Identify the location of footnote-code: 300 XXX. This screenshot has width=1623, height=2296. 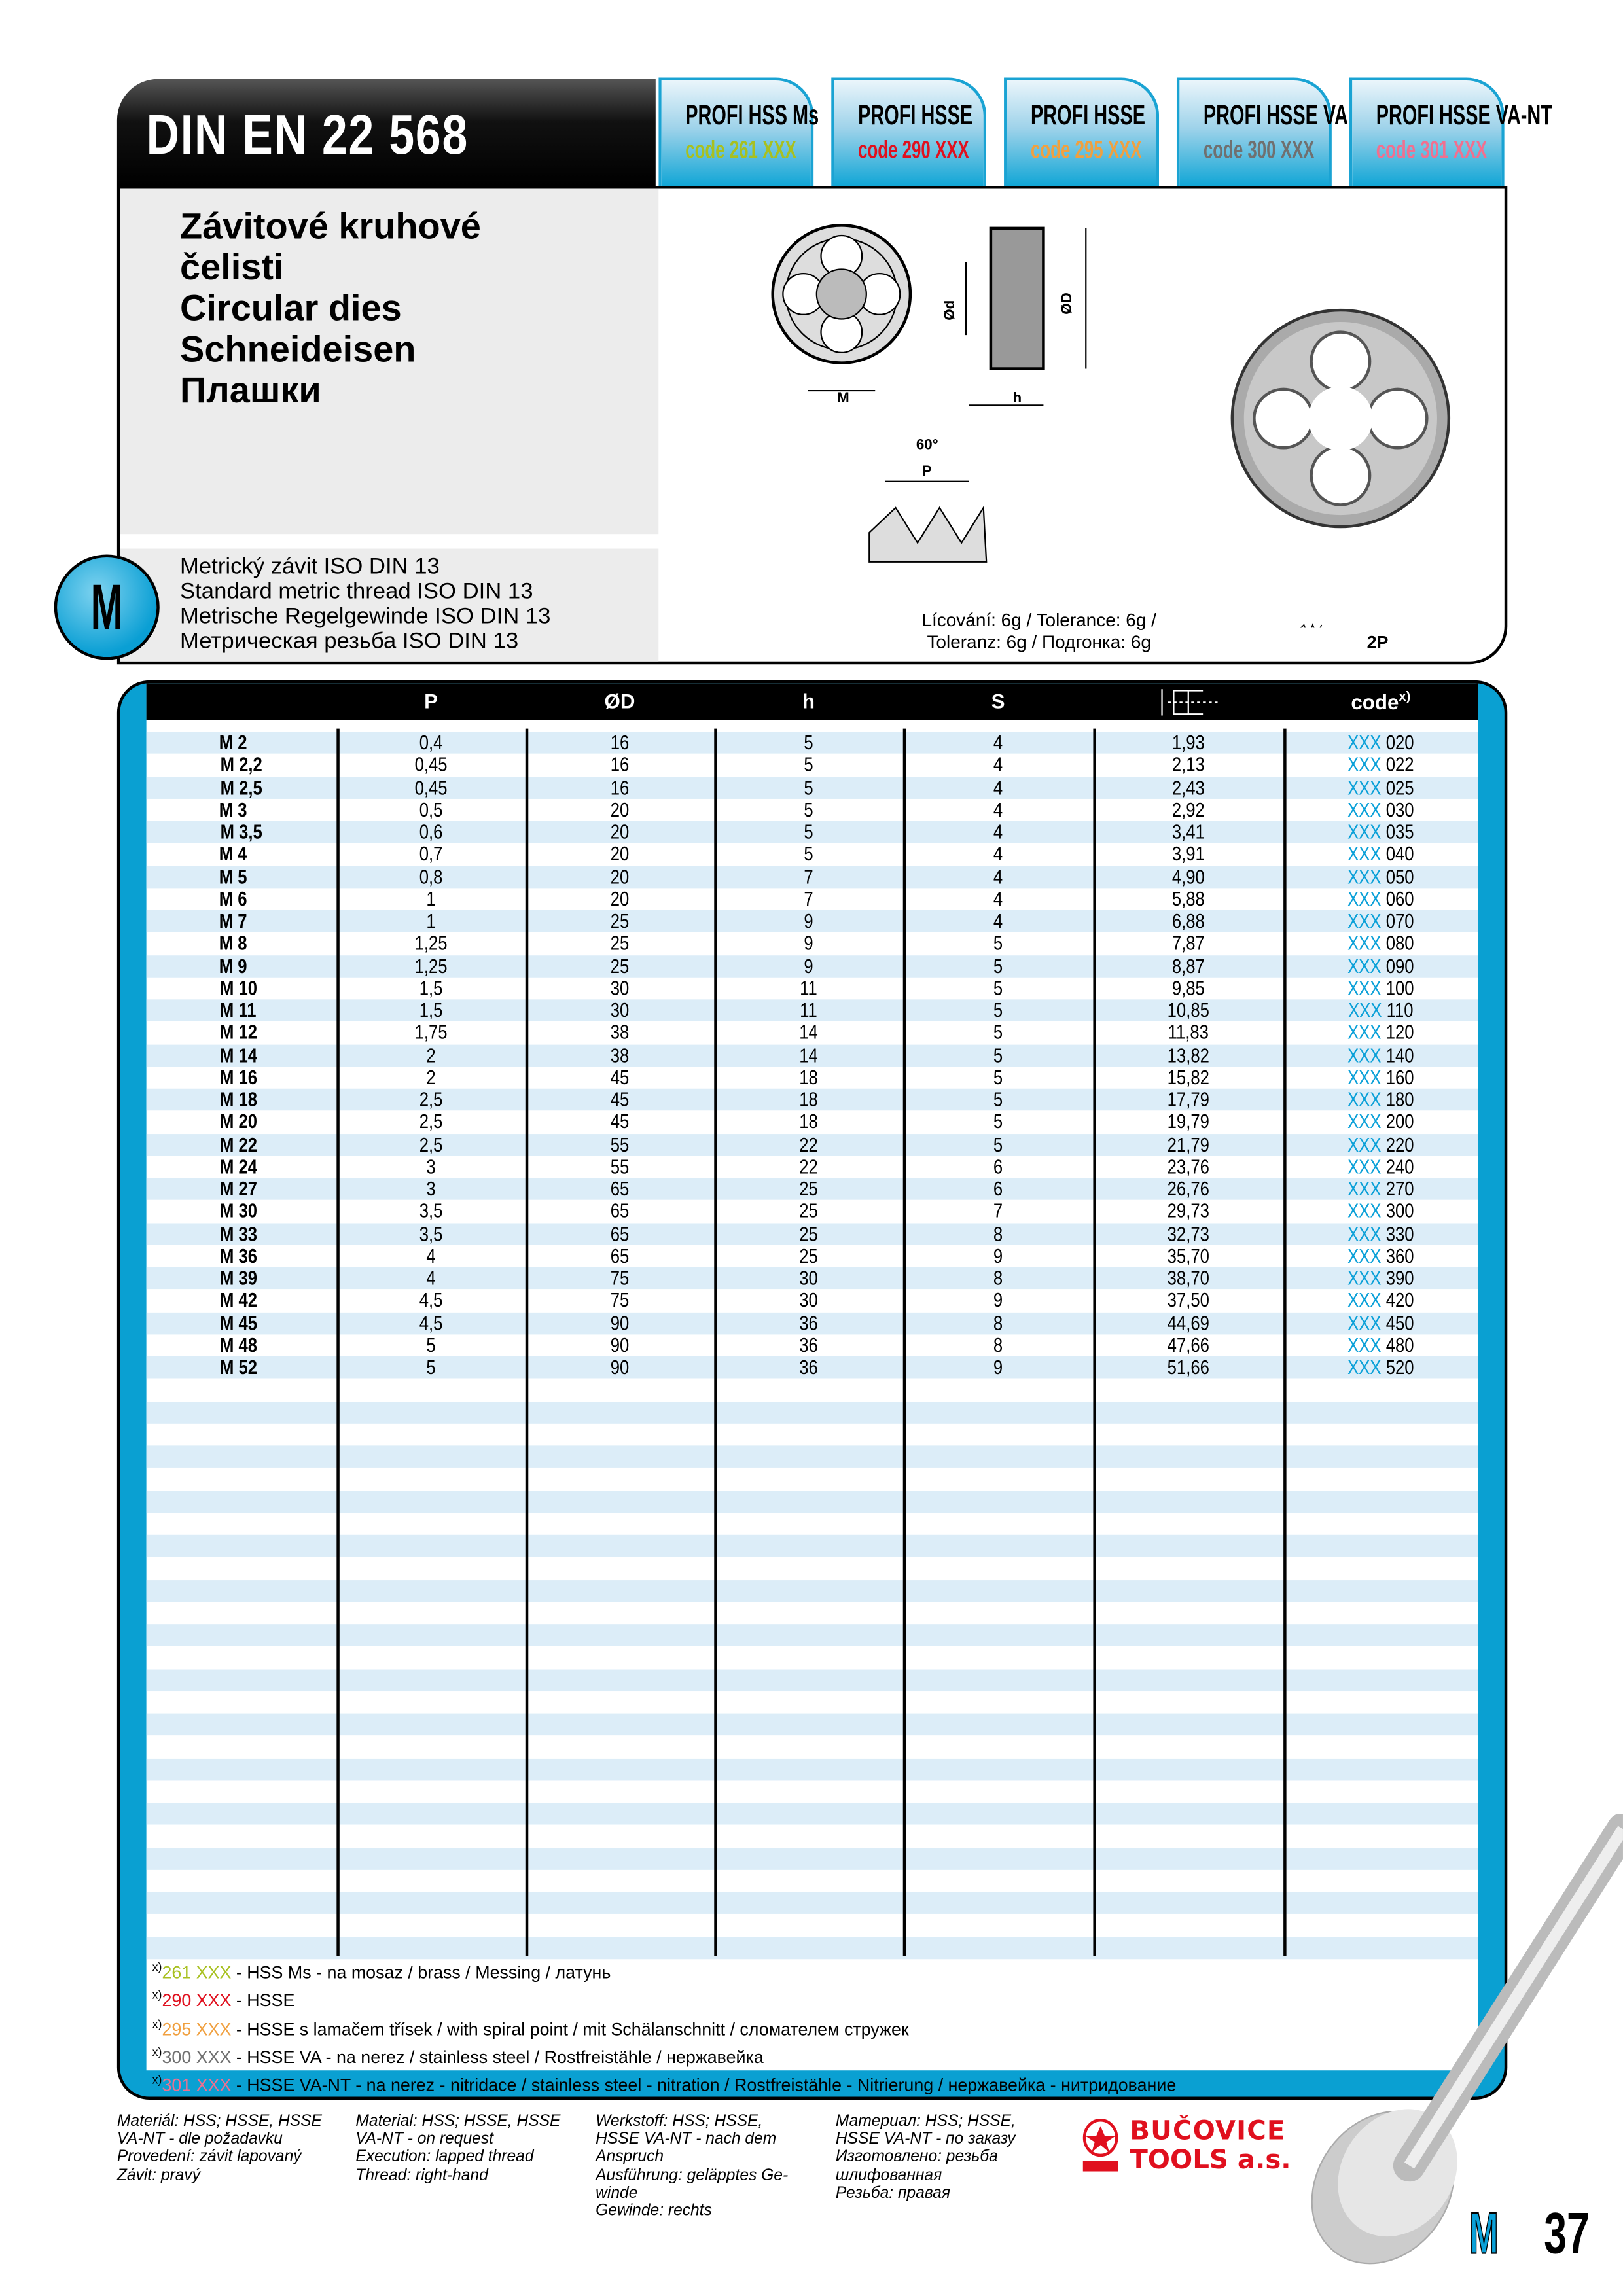
(197, 2057).